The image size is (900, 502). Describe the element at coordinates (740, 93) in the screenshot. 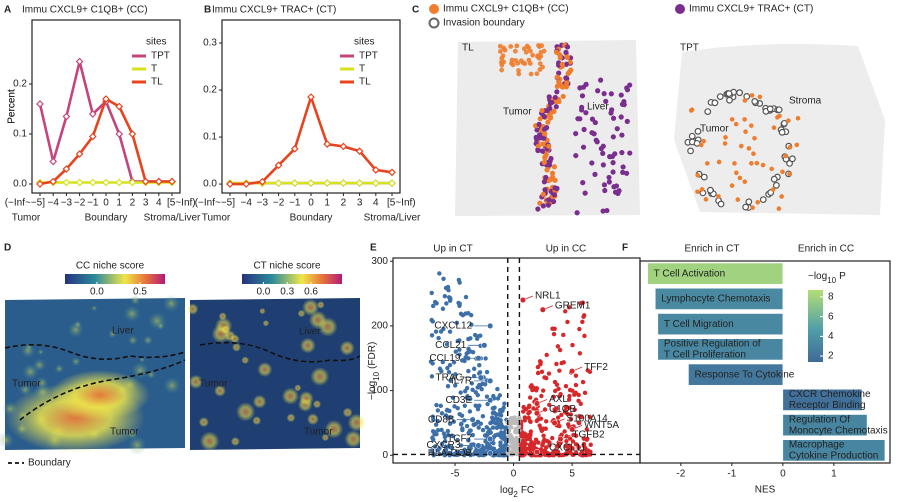

I see `boundary-spot` at that location.